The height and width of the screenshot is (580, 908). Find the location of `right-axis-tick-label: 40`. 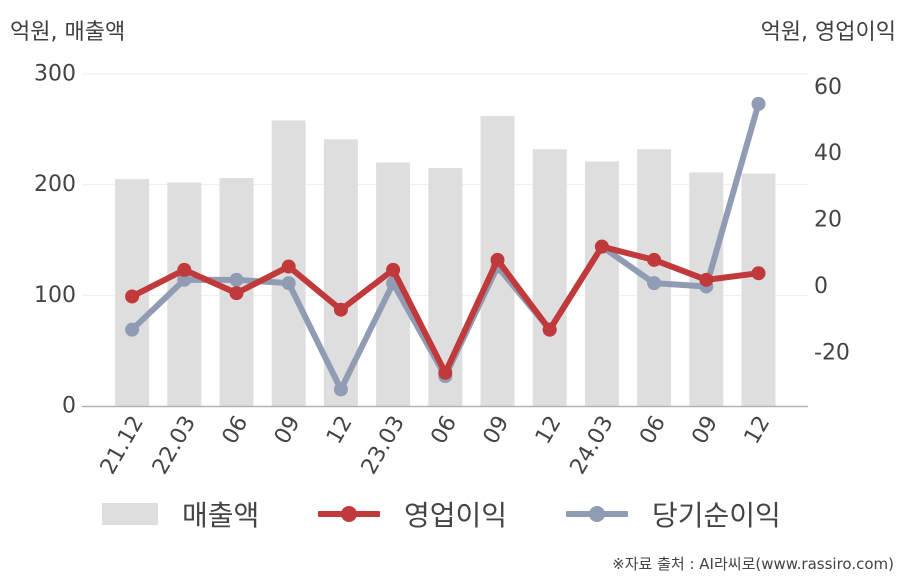

right-axis-tick-label: 40 is located at coordinates (828, 153).